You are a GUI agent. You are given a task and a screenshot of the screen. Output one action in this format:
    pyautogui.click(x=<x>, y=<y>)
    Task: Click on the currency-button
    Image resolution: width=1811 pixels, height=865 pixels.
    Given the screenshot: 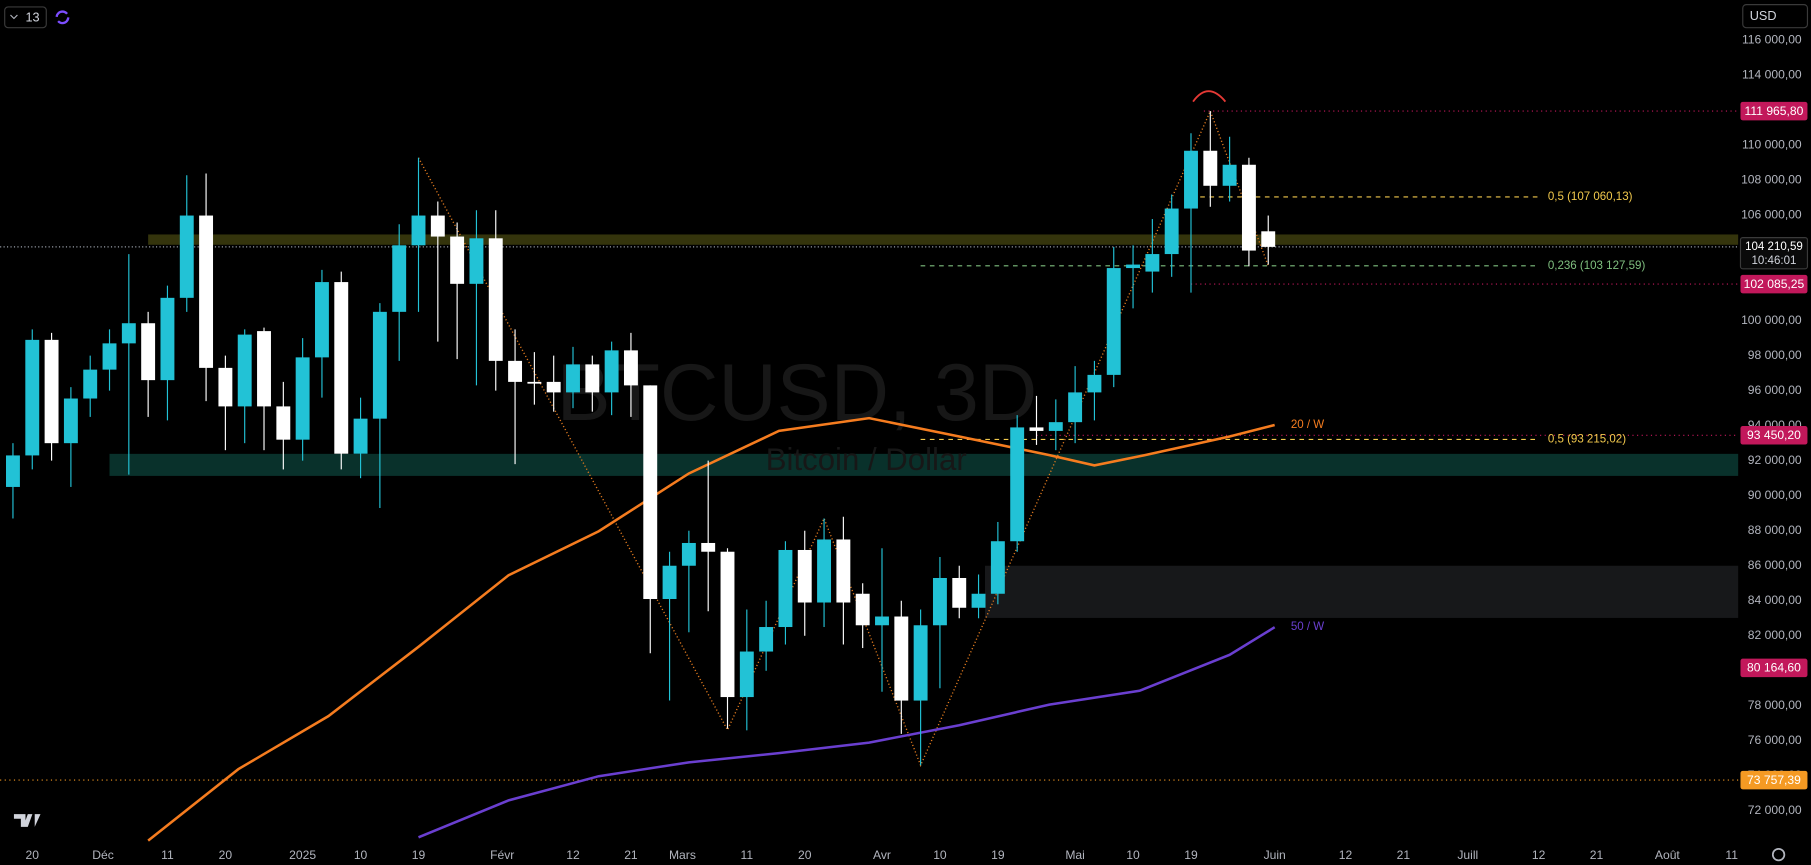 What is the action you would take?
    pyautogui.click(x=1775, y=16)
    